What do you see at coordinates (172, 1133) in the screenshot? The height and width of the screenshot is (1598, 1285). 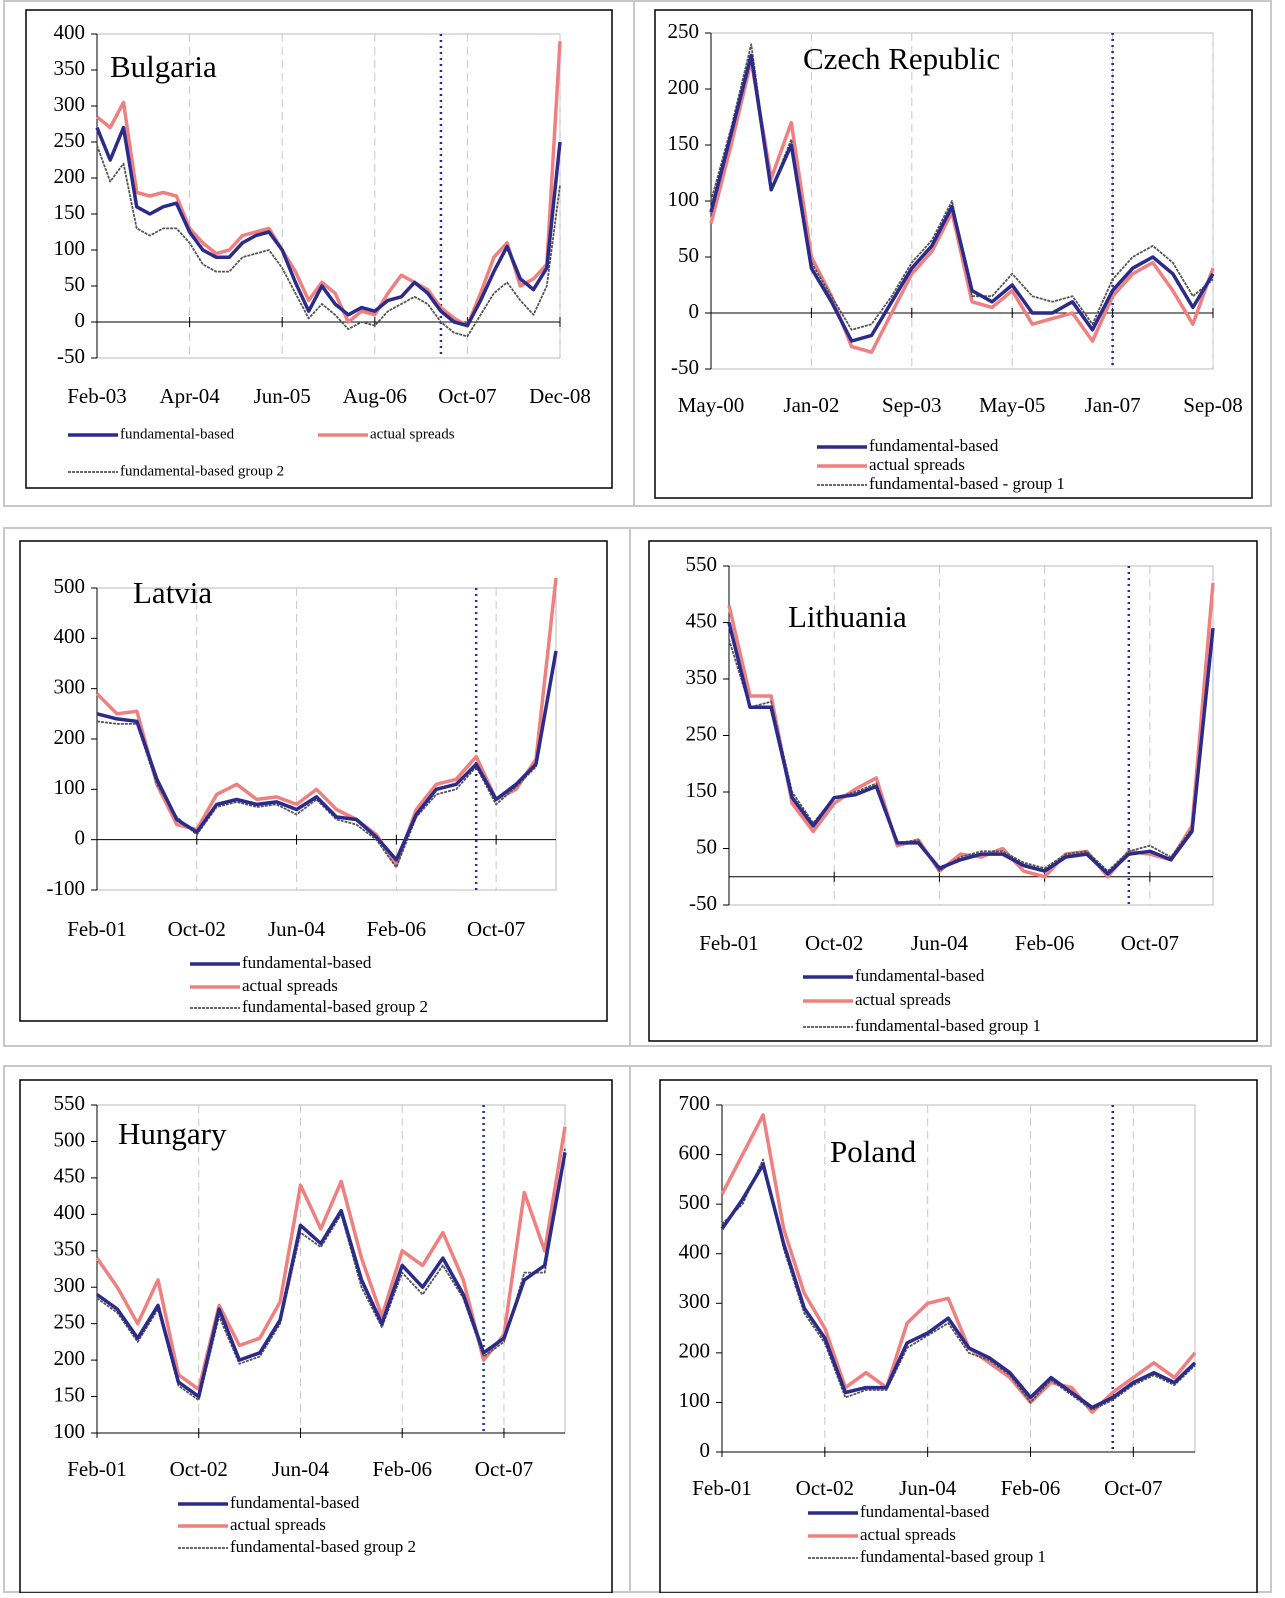 I see `chart-title: Hungary` at bounding box center [172, 1133].